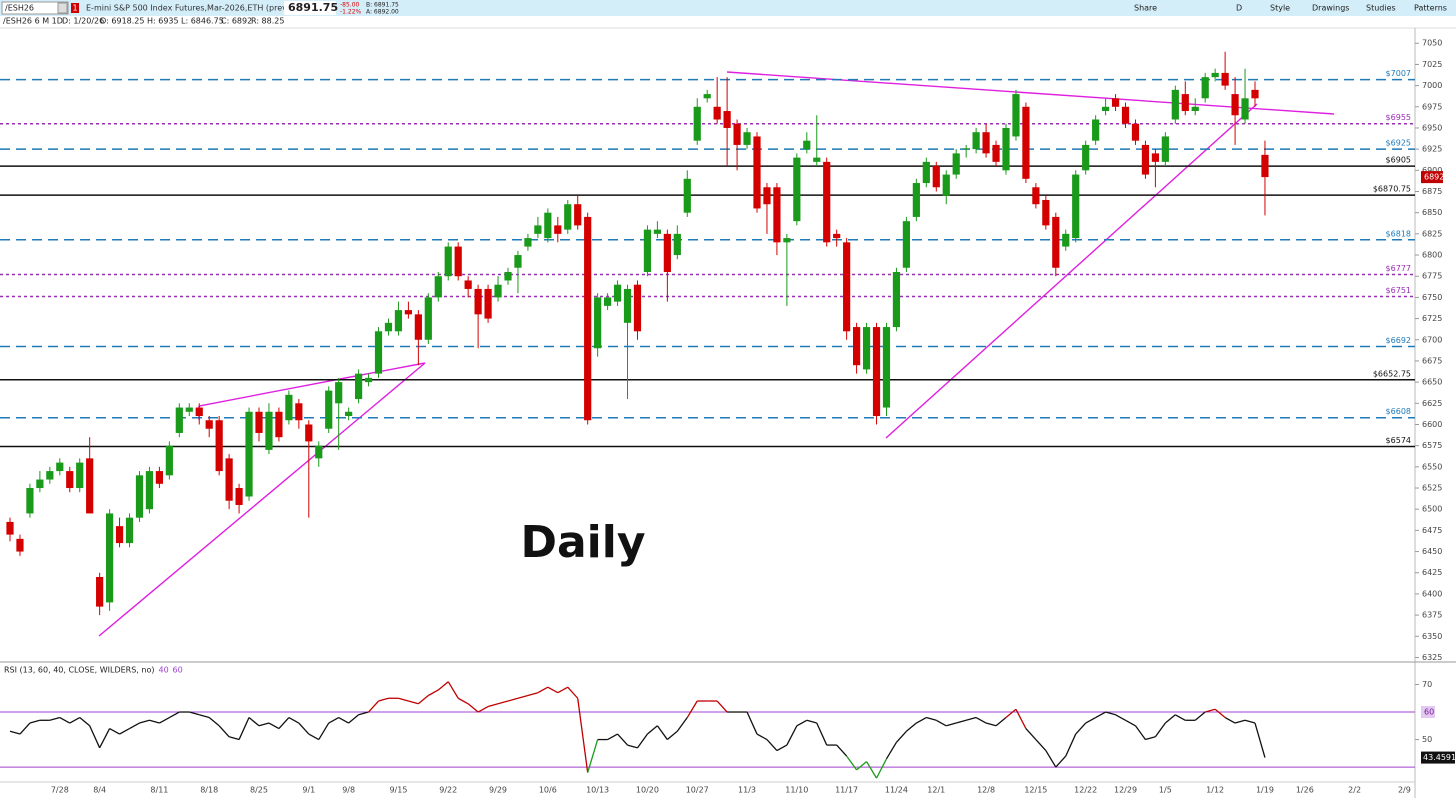 The image size is (1456, 798). Describe the element at coordinates (448, 790) in the screenshot. I see `x-tick-label: 9/22` at that location.